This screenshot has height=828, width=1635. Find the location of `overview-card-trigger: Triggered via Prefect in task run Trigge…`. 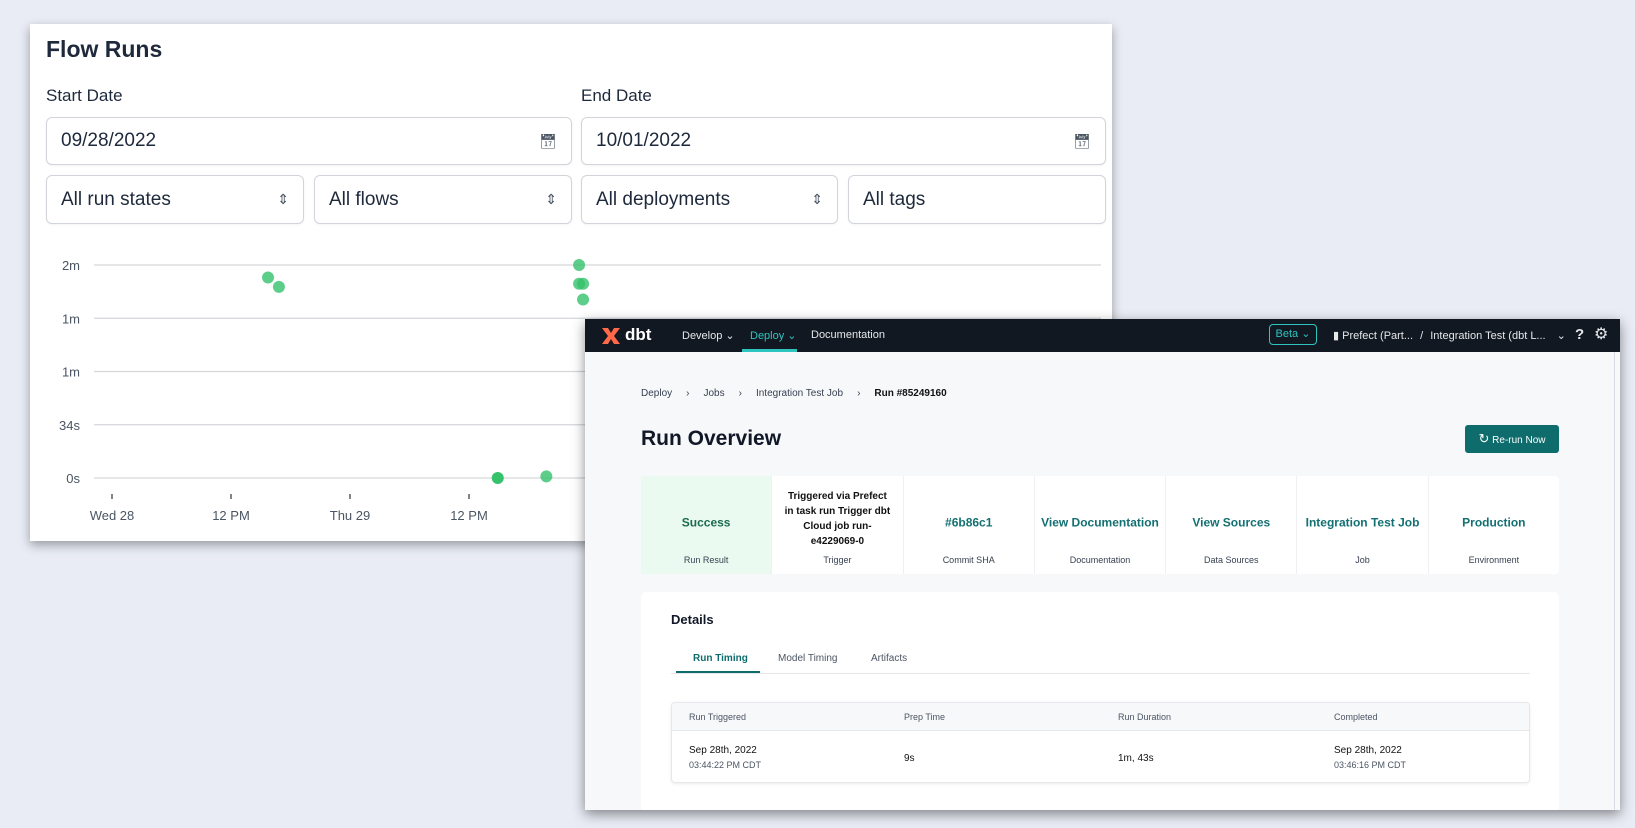

overview-card-trigger: Triggered via Prefect in task run Trigge… is located at coordinates (838, 525).